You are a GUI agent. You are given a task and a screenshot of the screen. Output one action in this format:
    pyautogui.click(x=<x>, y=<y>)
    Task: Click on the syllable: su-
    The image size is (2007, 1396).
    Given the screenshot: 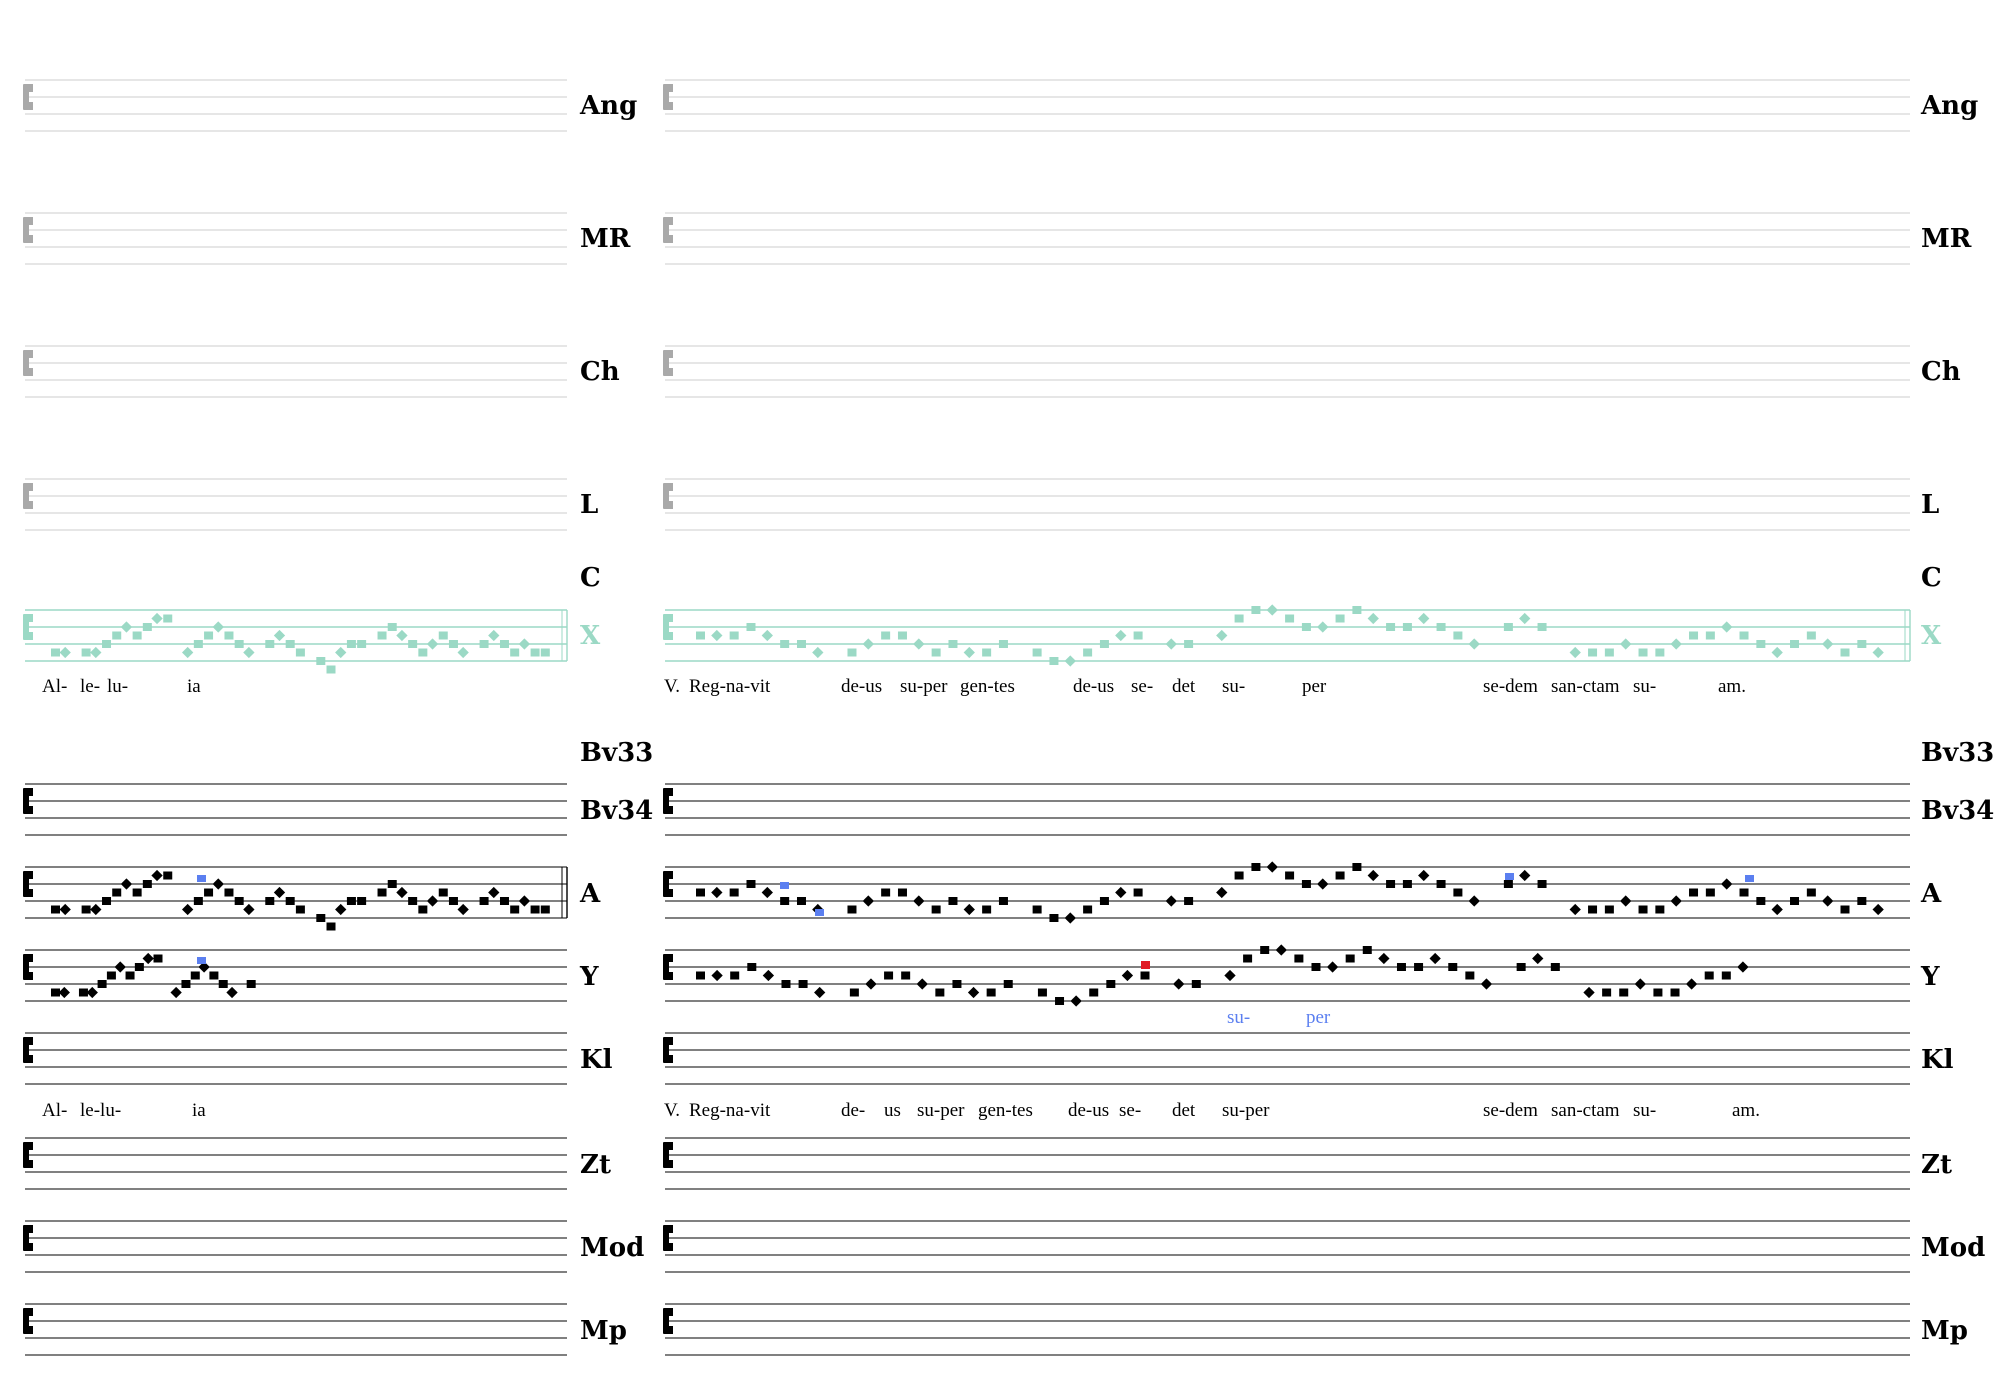 What is the action you would take?
    pyautogui.click(x=1644, y=1110)
    